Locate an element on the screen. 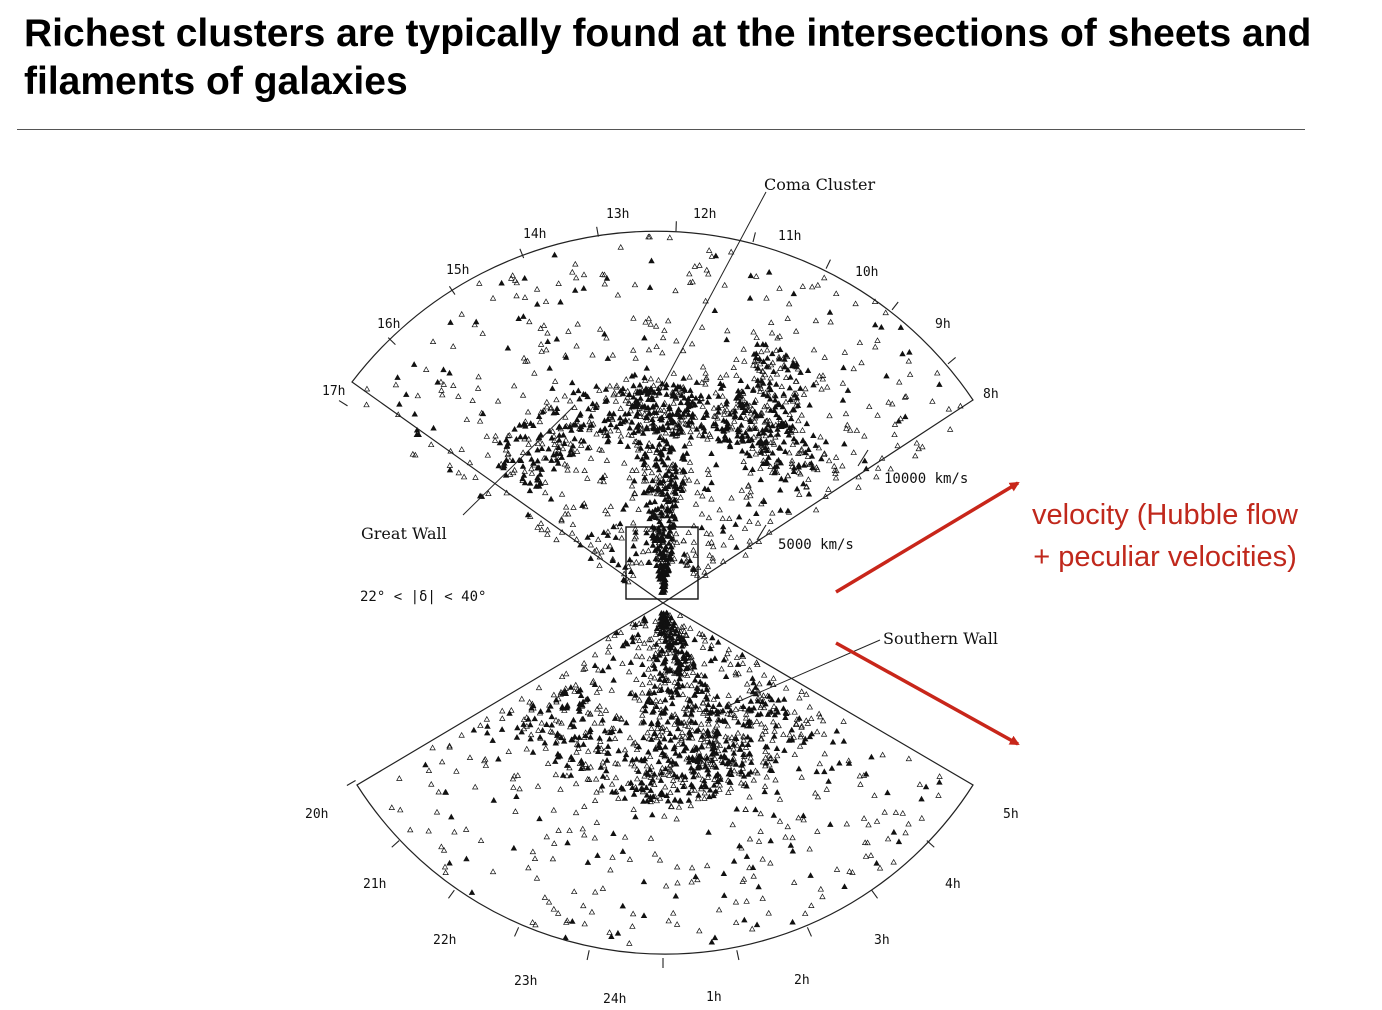 The width and height of the screenshot is (1382, 1010). hour-label-3h: 3h is located at coordinates (882, 940).